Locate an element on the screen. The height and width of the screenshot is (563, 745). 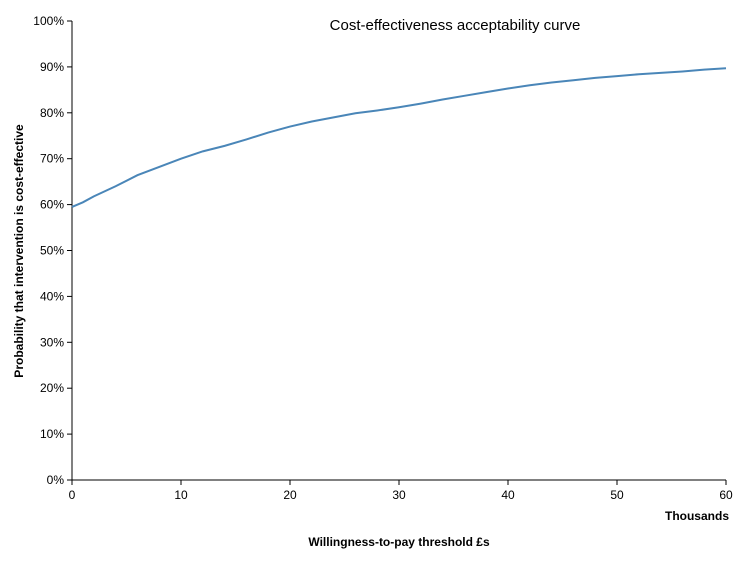
y-tick-label: 80% is located at coordinates (52, 113).